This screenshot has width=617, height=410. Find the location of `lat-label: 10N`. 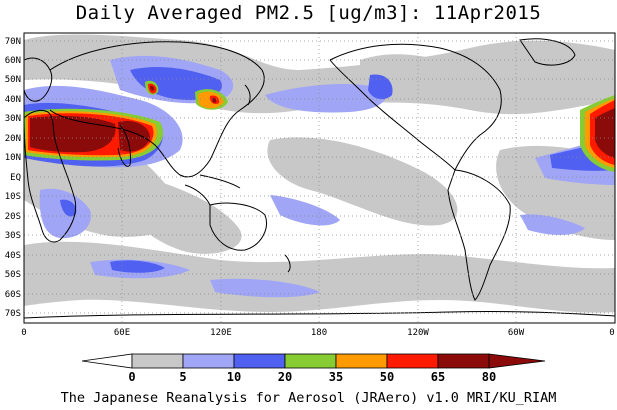

lat-label: 10N is located at coordinates (13, 158).